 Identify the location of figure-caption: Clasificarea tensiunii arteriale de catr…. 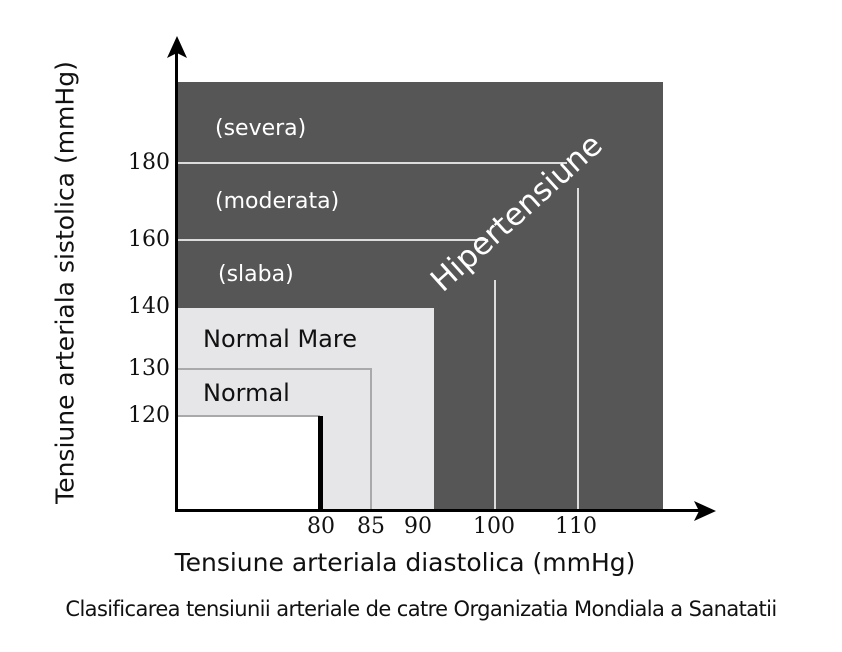
(421, 609).